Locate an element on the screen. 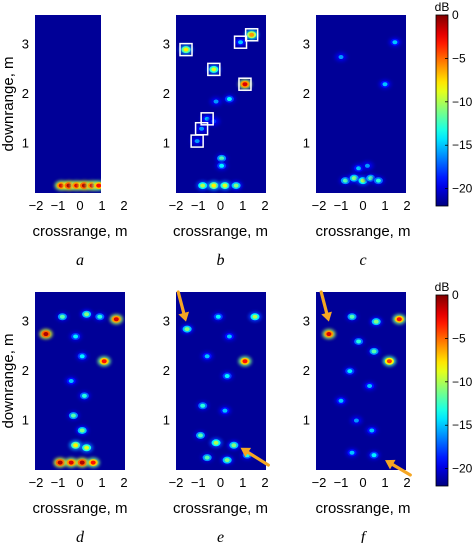 This screenshot has height=543, width=474. panel-label: a is located at coordinates (80, 260).